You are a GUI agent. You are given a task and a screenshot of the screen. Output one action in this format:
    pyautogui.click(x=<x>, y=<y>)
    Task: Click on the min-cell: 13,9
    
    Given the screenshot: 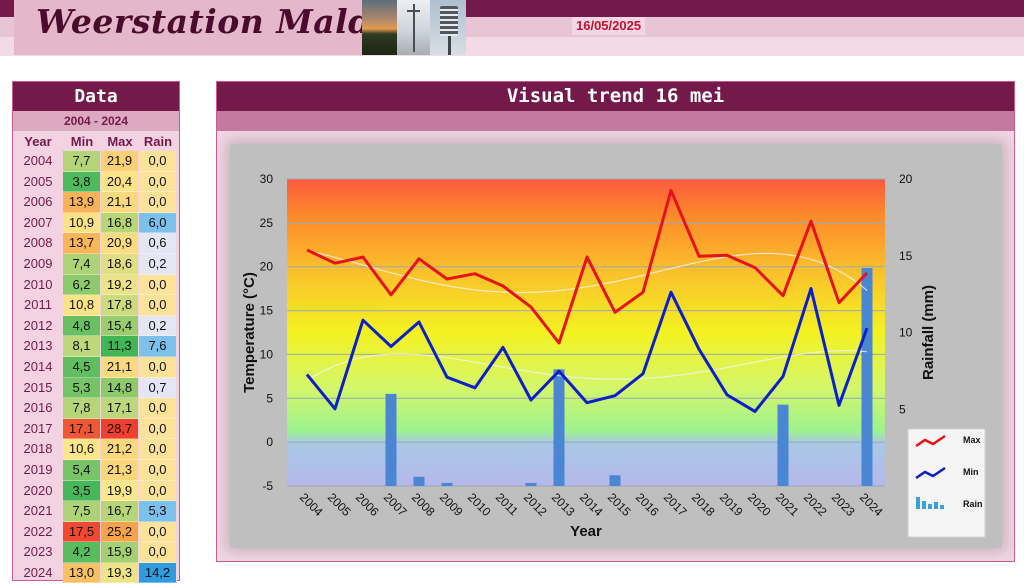 What is the action you would take?
    pyautogui.click(x=82, y=202)
    